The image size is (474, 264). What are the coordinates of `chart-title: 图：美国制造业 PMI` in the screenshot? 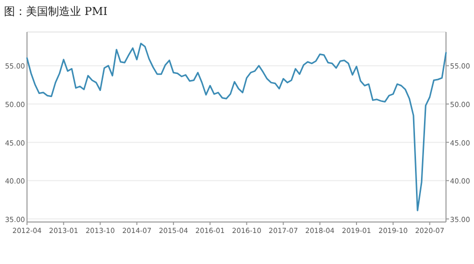 It's located at (56, 11).